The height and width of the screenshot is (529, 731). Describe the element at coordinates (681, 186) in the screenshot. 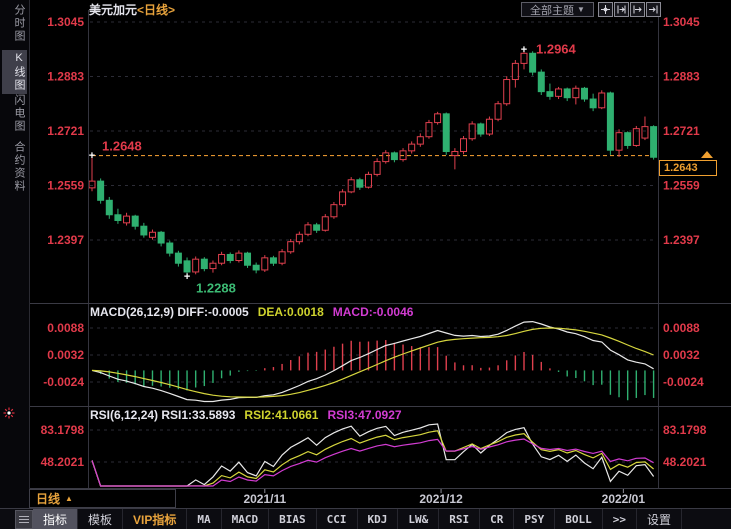

I see `price-axis-label: 1.2559` at that location.